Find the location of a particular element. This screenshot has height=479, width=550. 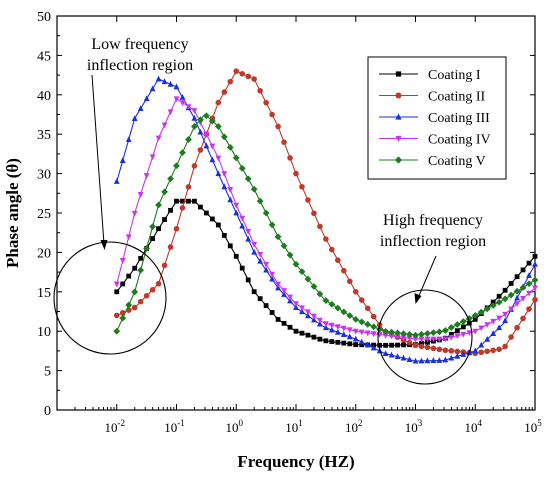

y-tick-label: 50 is located at coordinates (44, 17).